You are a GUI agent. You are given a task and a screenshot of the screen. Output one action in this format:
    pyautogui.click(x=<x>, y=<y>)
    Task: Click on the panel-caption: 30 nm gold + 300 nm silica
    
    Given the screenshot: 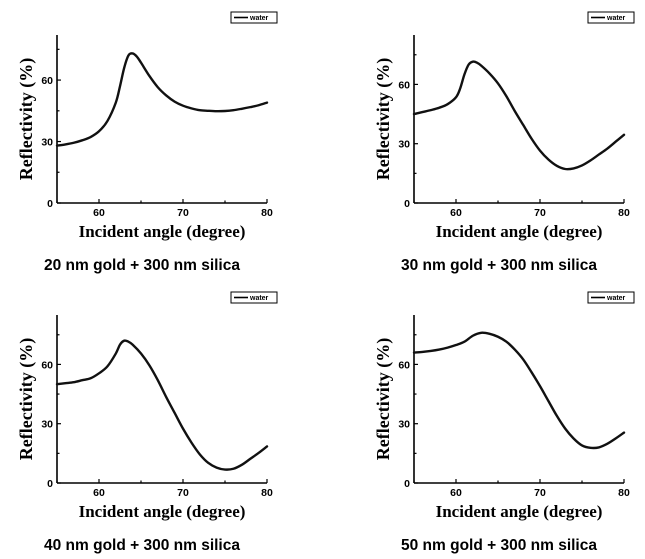 What is the action you would take?
    pyautogui.click(x=499, y=265)
    